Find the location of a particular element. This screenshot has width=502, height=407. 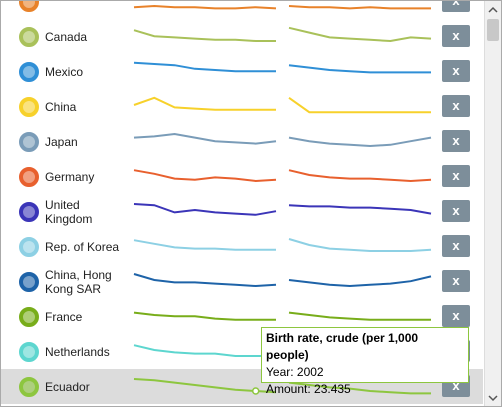

country-name: United Kingdom is located at coordinates (69, 211).